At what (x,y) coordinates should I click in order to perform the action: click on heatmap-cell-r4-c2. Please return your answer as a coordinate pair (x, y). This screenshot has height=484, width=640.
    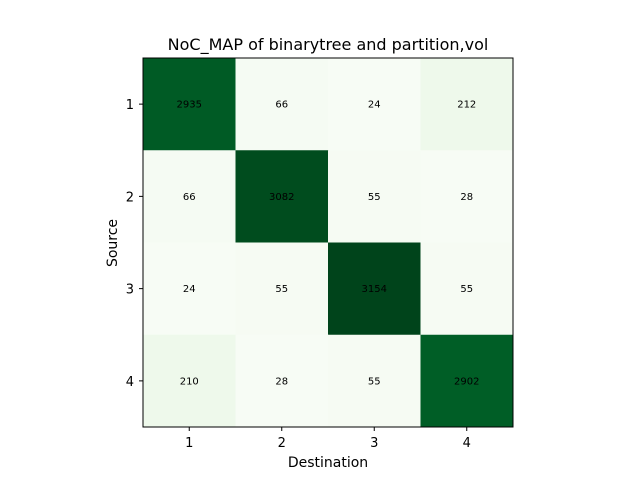
    Looking at the image, I should click on (282, 381).